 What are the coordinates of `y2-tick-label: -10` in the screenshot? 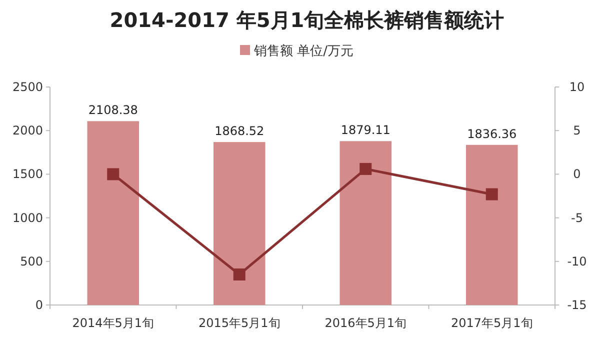 It's located at (577, 261).